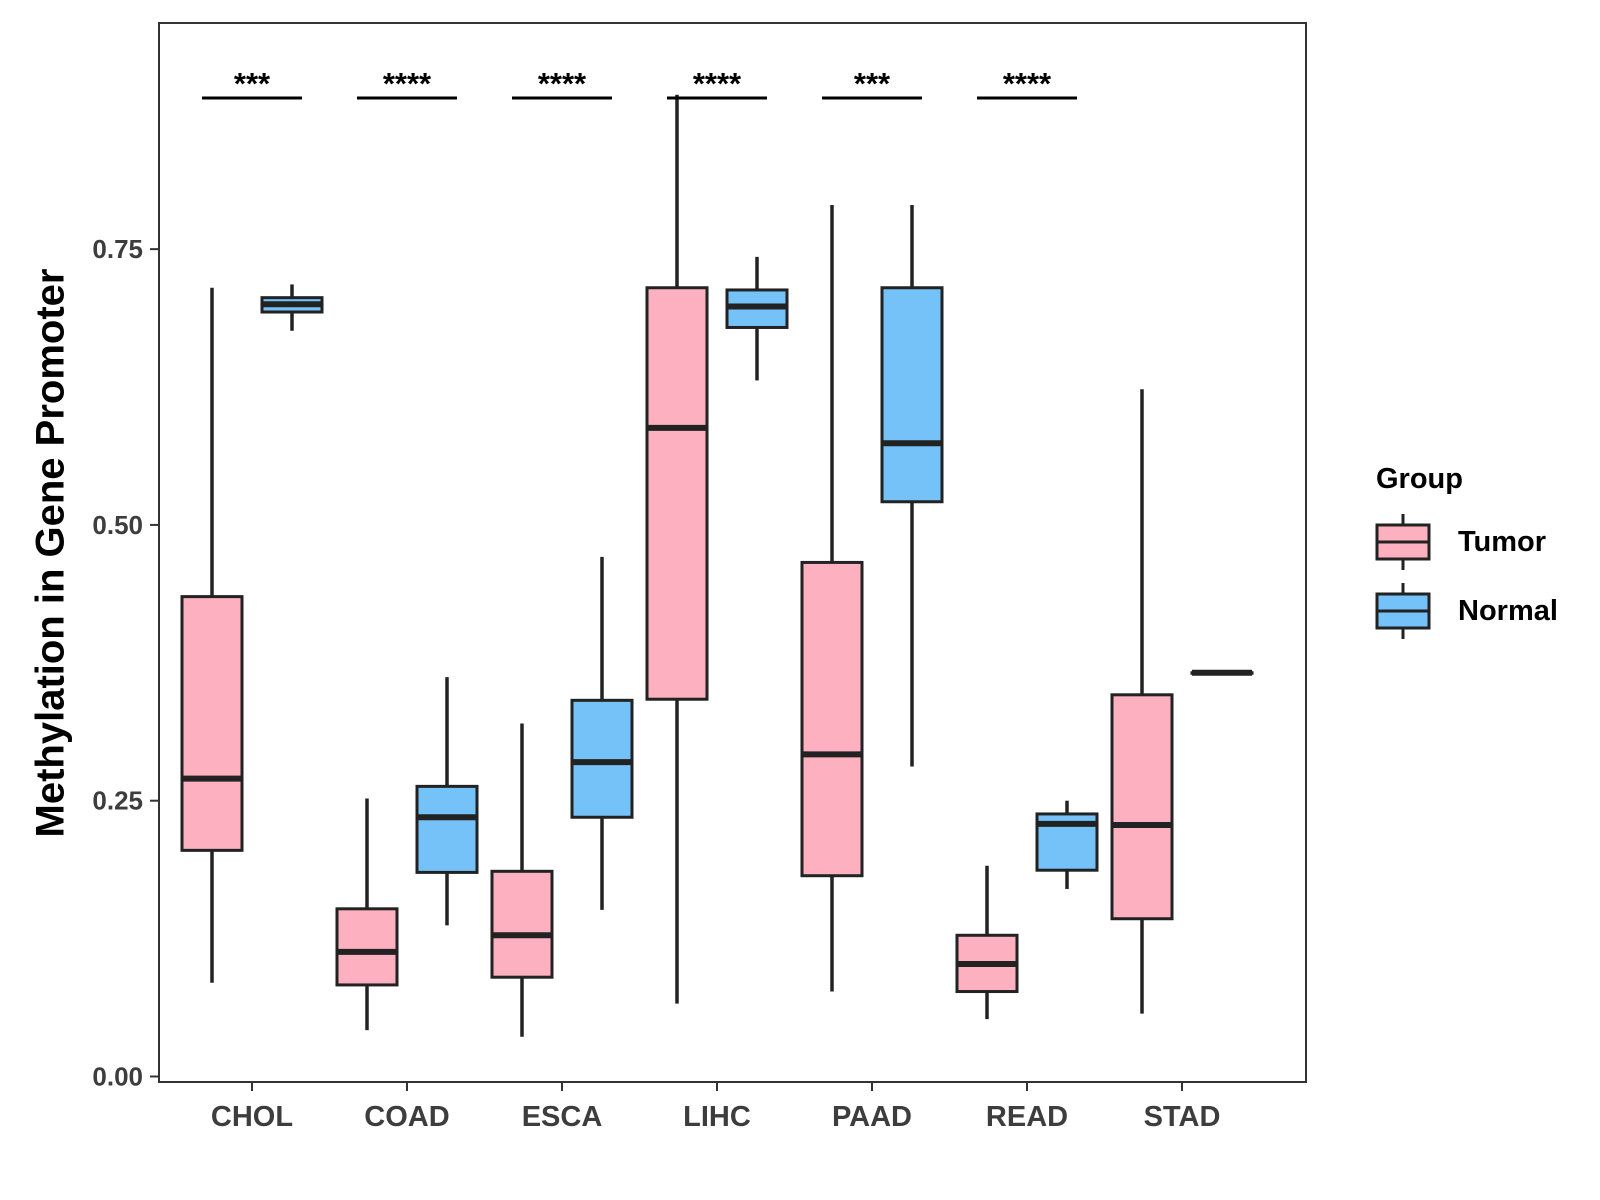  I want to click on legend-item-tumor: Tumor, so click(1460, 542).